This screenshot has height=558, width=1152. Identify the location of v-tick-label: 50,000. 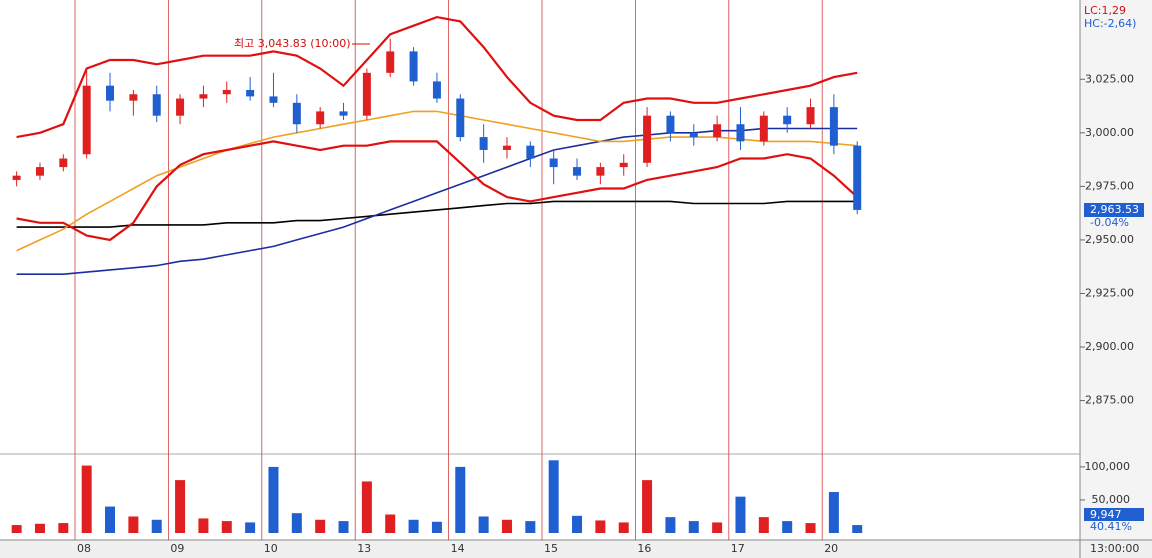
(1111, 499).